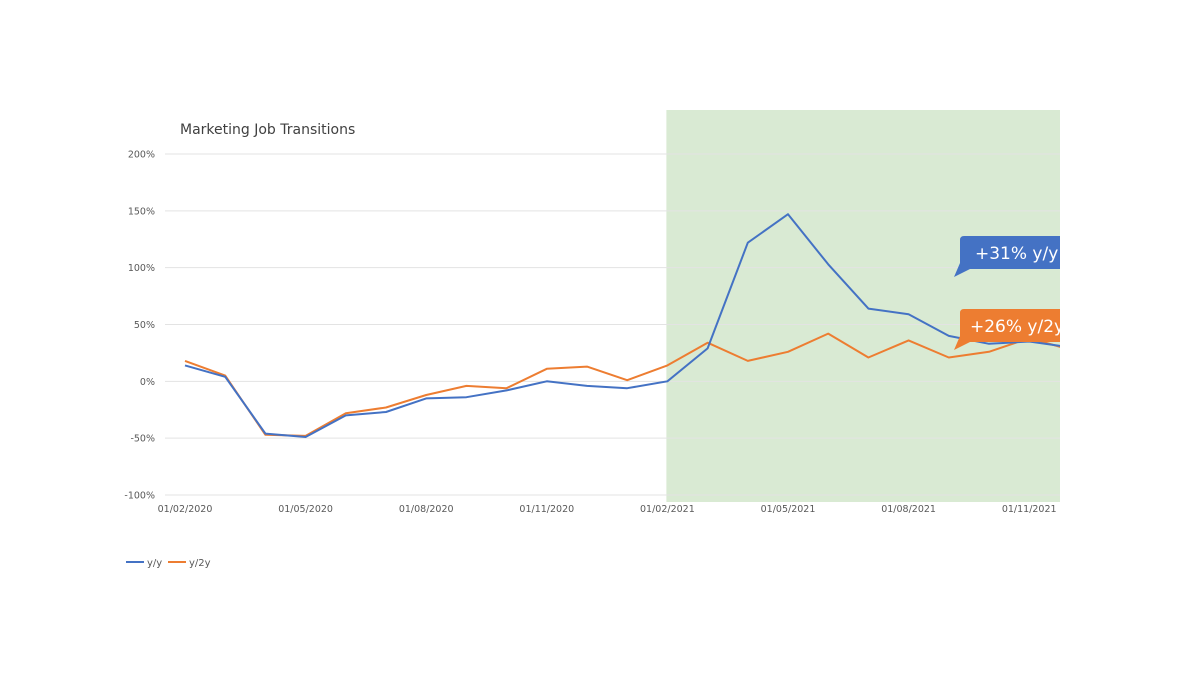 The width and height of the screenshot is (1200, 675). I want to click on y-tick-label: 200%, so click(141, 155).